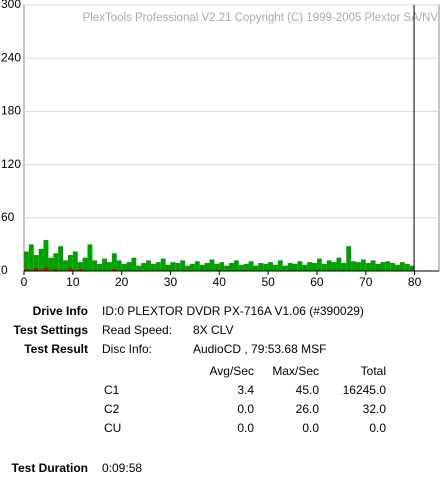 The image size is (442, 478). What do you see at coordinates (11, 164) in the screenshot?
I see `y-tick-label: 120` at bounding box center [11, 164].